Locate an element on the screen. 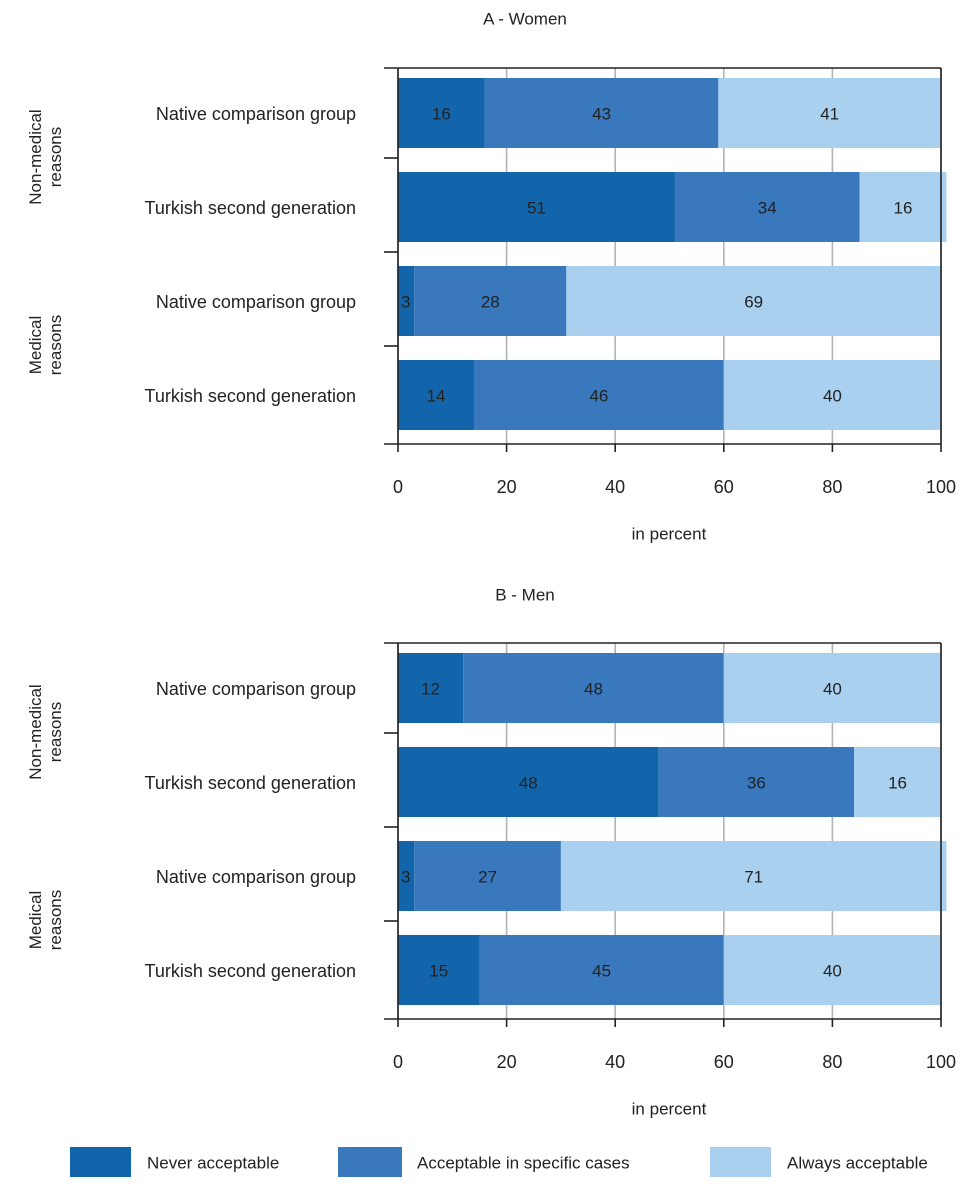  legend-swatch-always is located at coordinates (740, 1162).